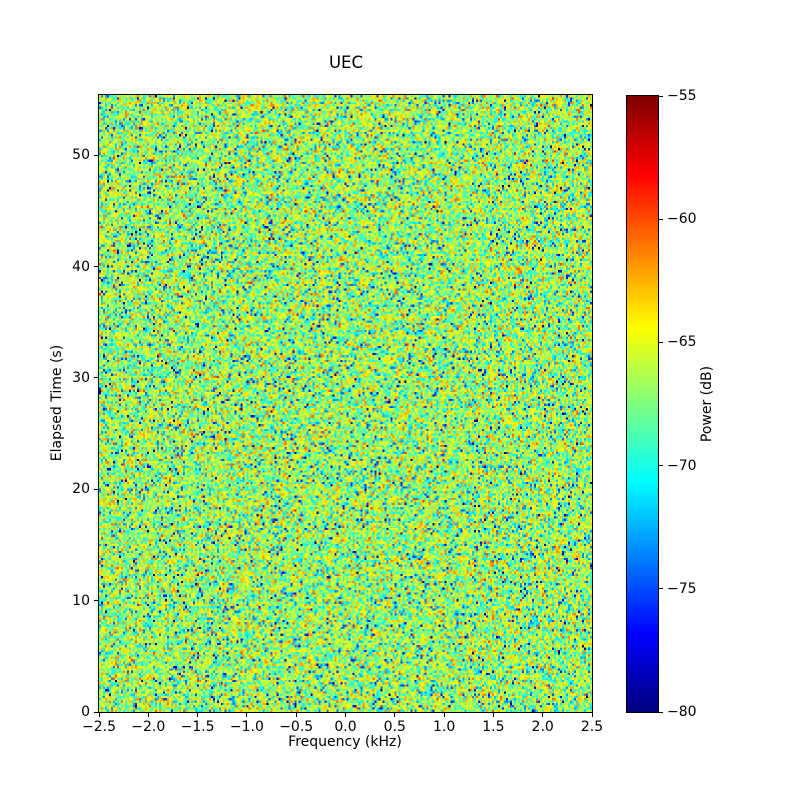 The image size is (800, 800). What do you see at coordinates (81, 377) in the screenshot?
I see `y-tick-label: 30` at bounding box center [81, 377].